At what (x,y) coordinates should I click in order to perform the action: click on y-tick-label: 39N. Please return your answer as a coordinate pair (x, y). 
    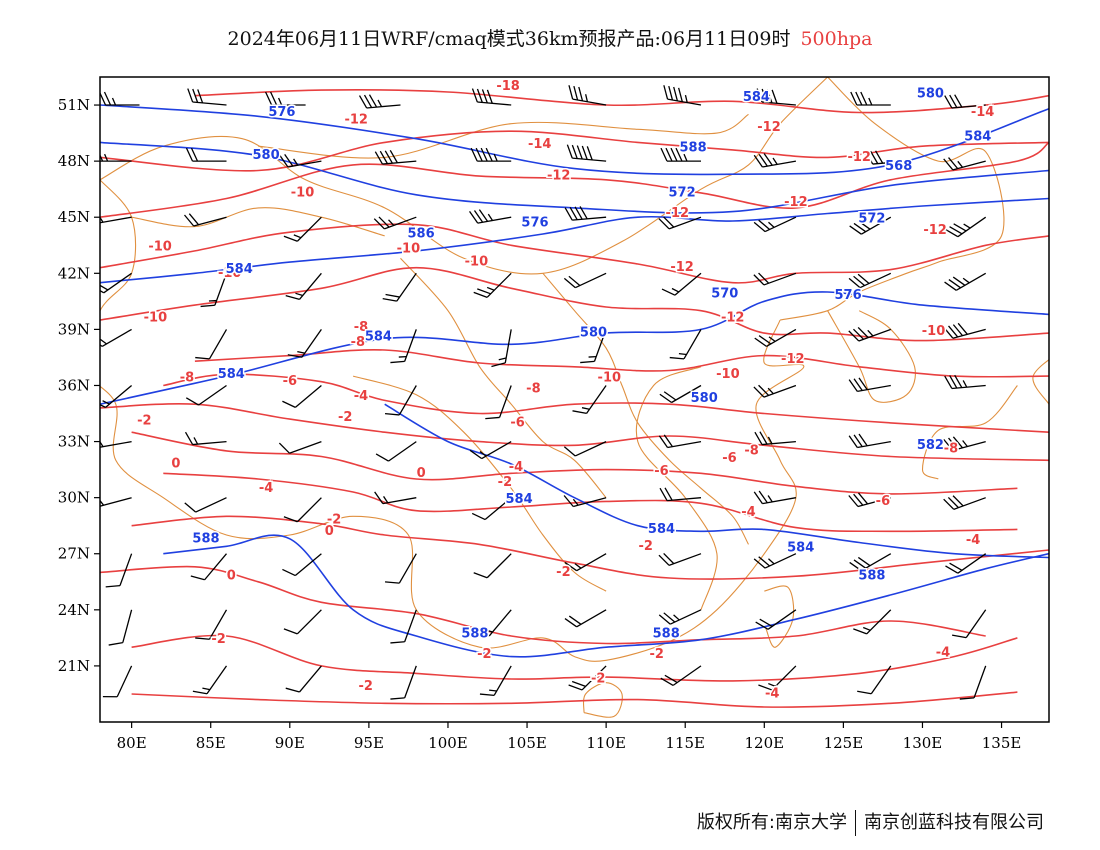
    Looking at the image, I should click on (74, 329).